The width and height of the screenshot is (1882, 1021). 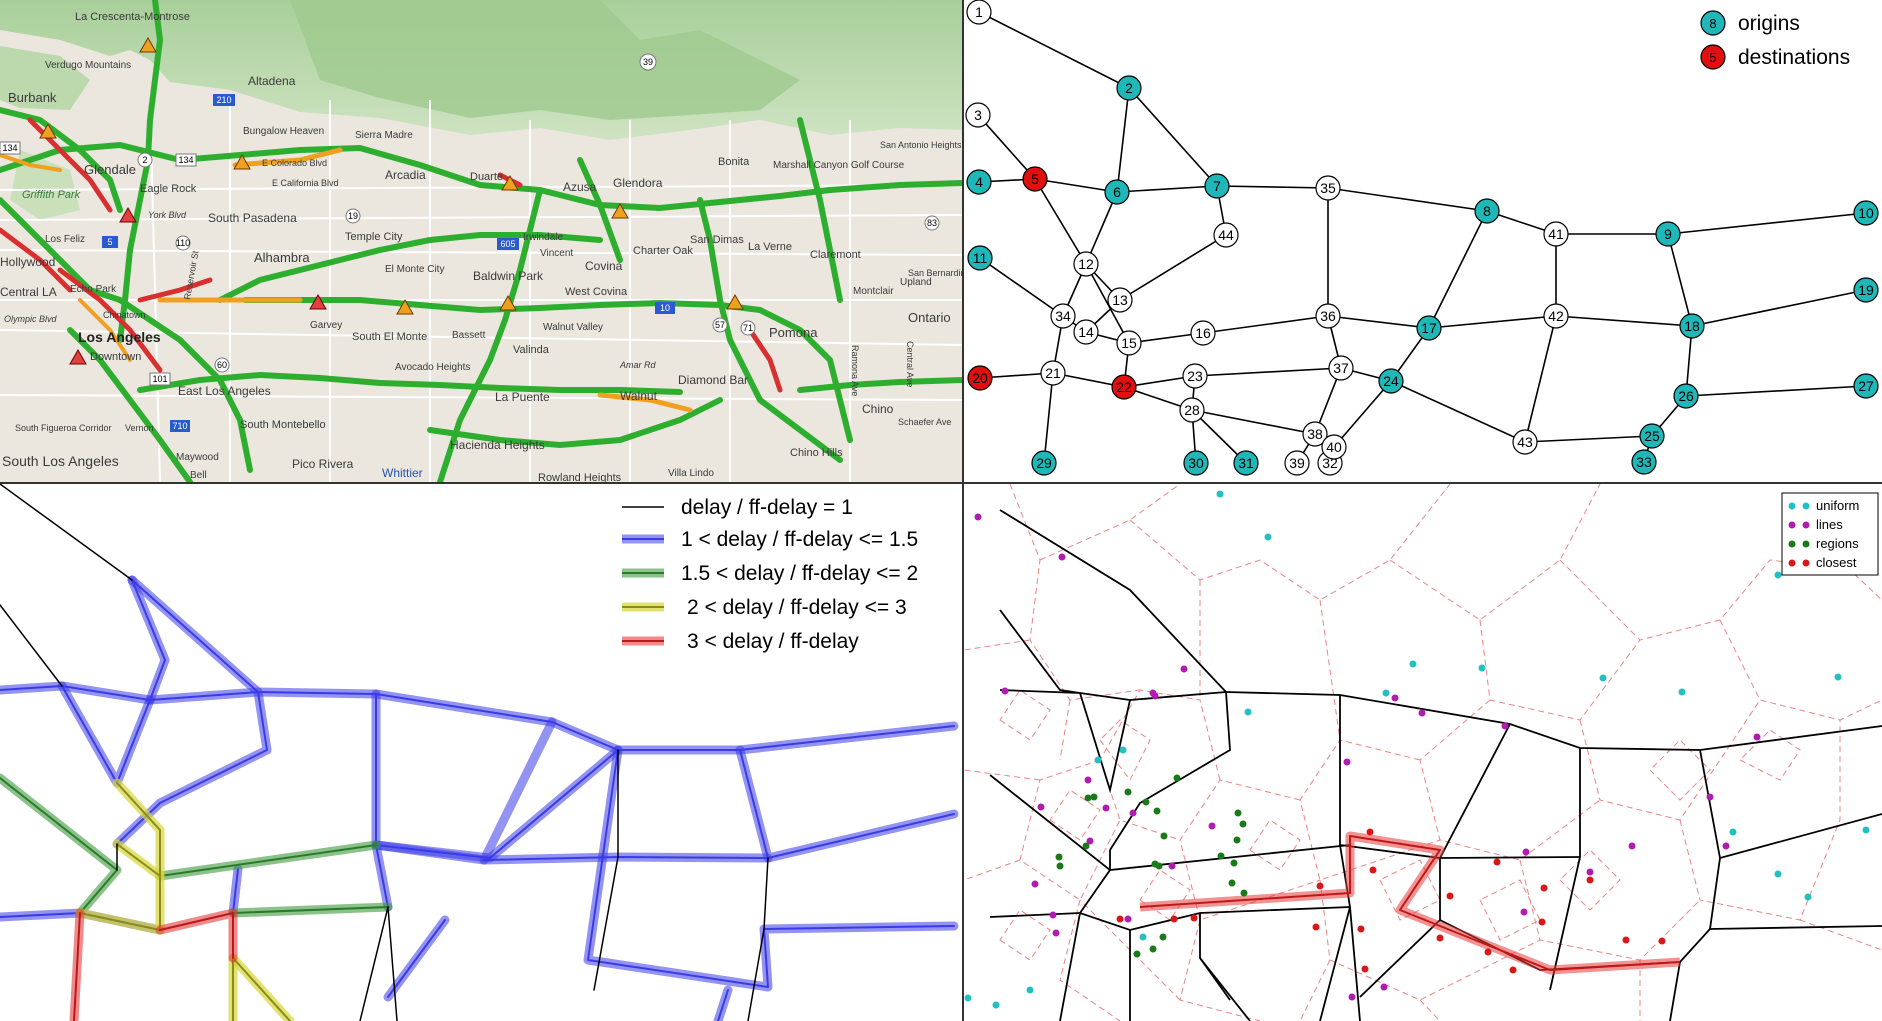 What do you see at coordinates (639, 396) in the screenshot?
I see `place-label: Walnut` at bounding box center [639, 396].